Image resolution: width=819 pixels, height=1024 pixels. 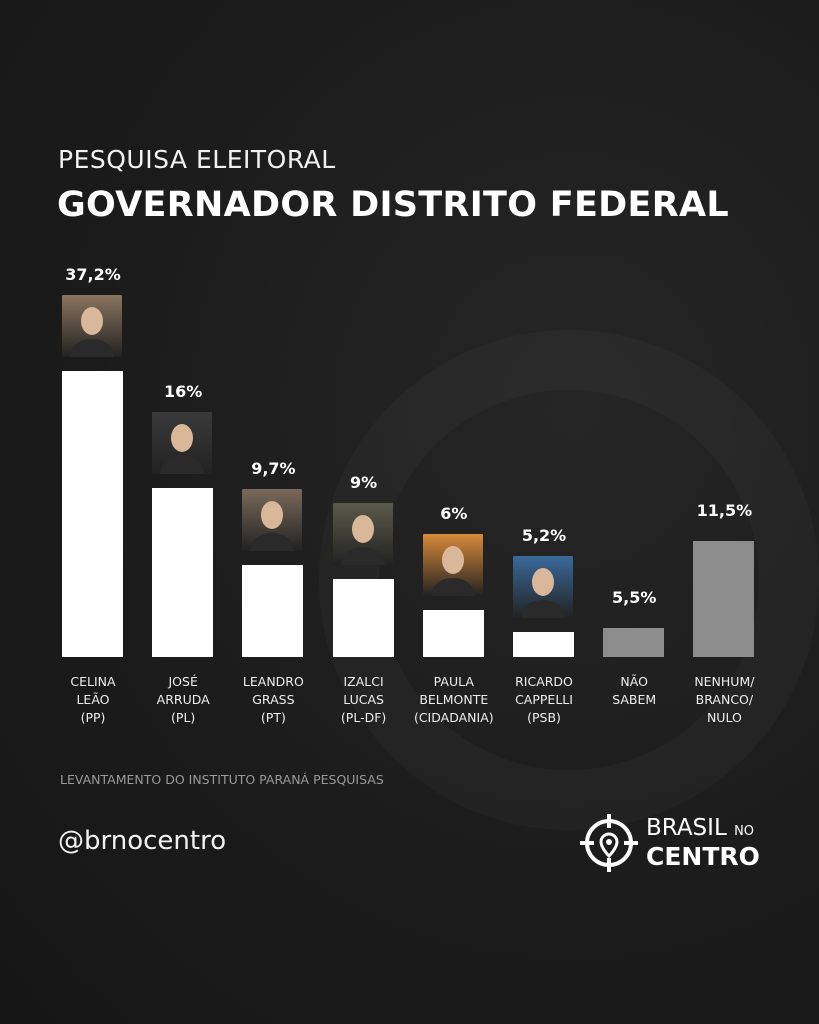 I want to click on category-label-line: ARRUDA, so click(x=183, y=699).